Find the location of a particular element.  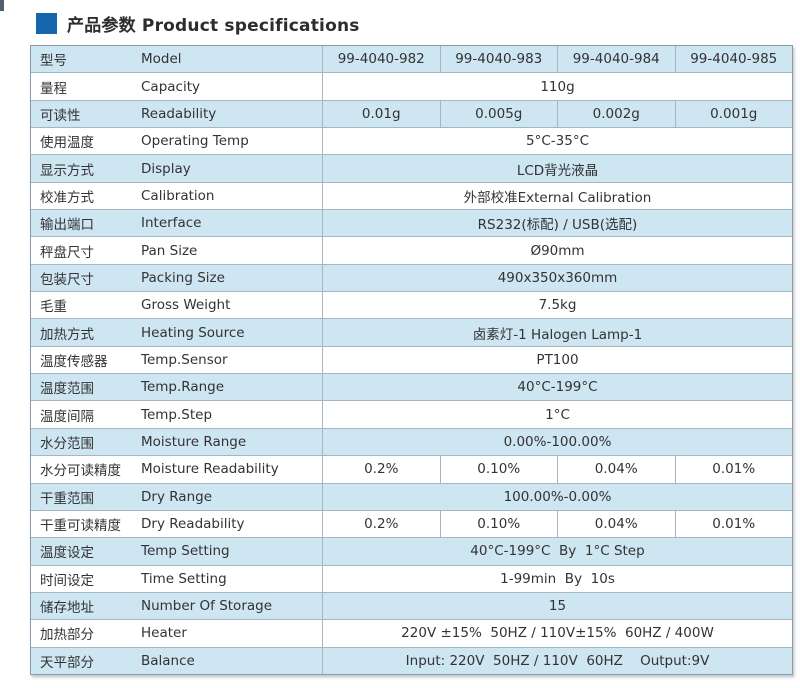

spec-label-zh: 显示方式 is located at coordinates (67, 170).